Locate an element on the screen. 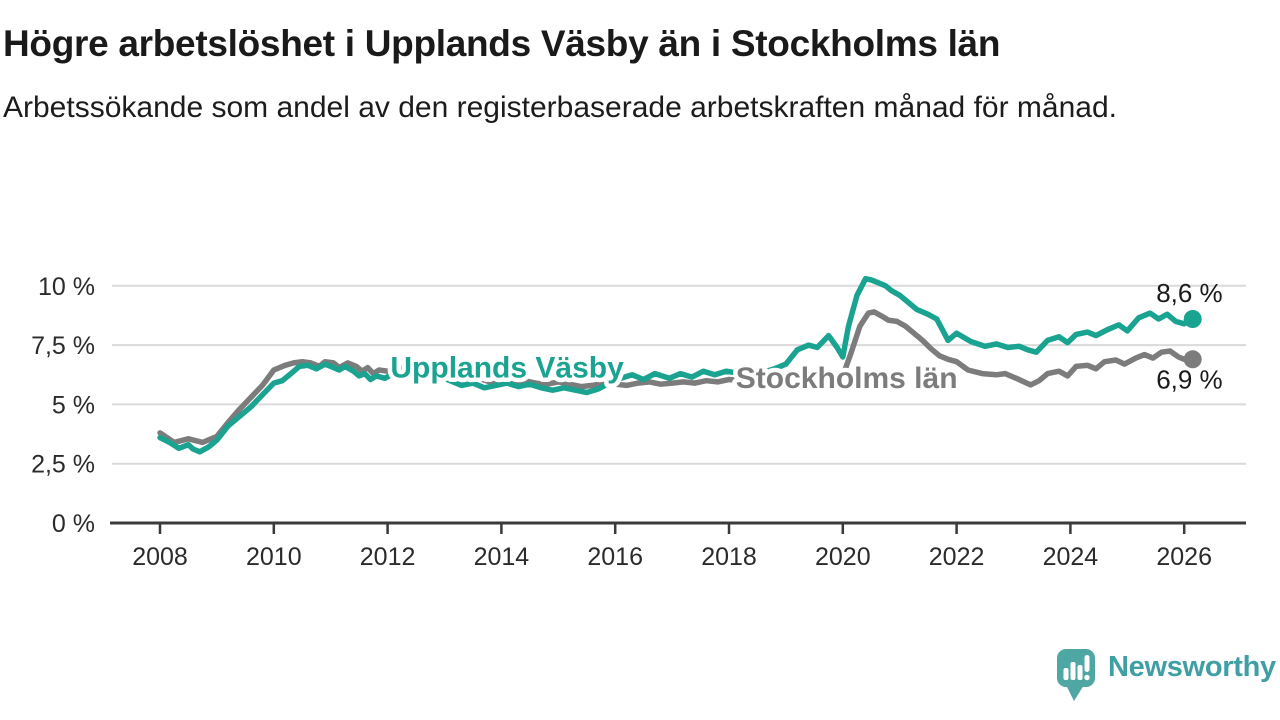 This screenshot has width=1280, height=720. series-label-stockholms-lan: Stockholms län is located at coordinates (847, 378).